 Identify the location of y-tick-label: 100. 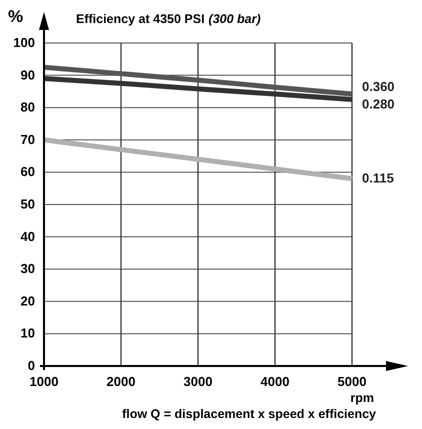
(24, 42).